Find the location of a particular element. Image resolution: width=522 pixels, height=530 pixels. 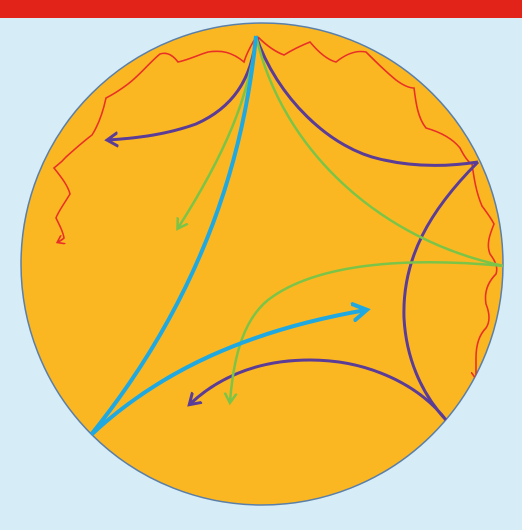

green-curve-lower is located at coordinates (366, 331).